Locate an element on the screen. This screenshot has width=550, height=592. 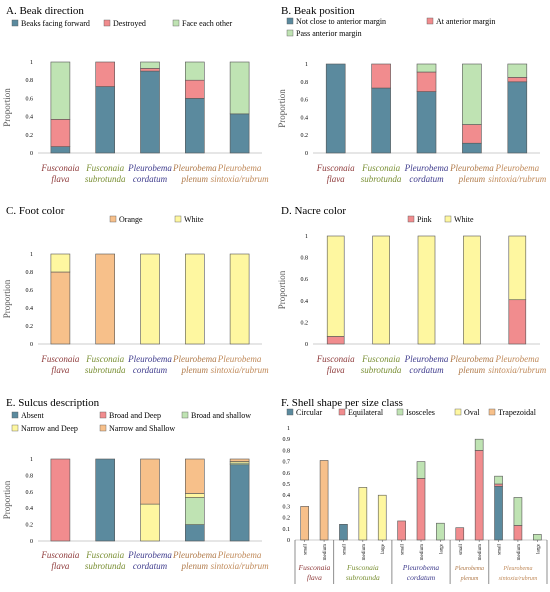
group-label-genus: Pleurobema is located at coordinates (421, 567).